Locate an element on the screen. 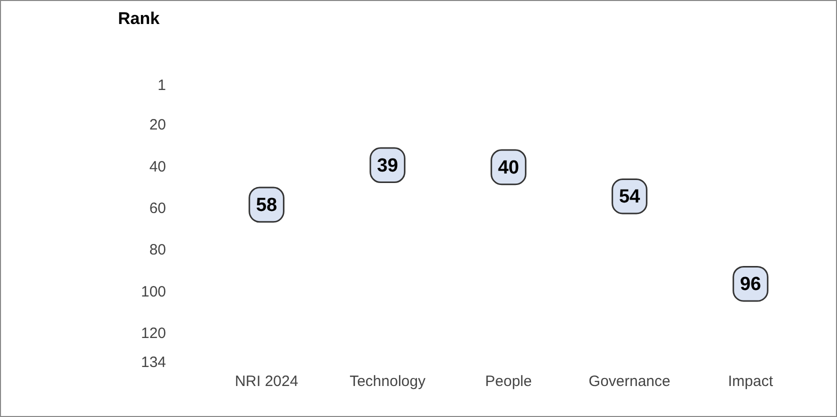  y-tick-label: 1 is located at coordinates (162, 85).